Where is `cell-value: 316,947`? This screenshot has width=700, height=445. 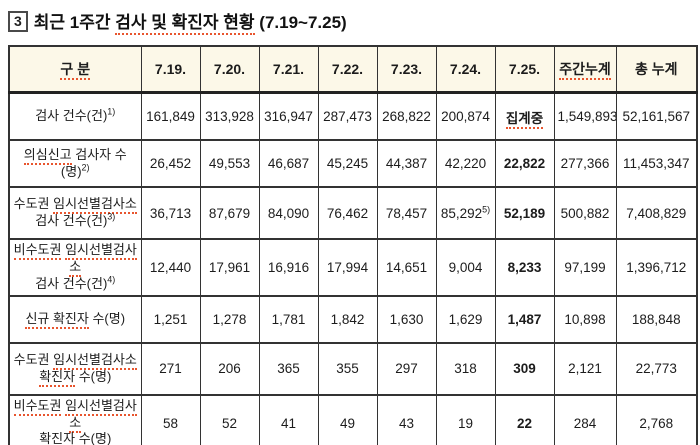 cell-value: 316,947 is located at coordinates (288, 116).